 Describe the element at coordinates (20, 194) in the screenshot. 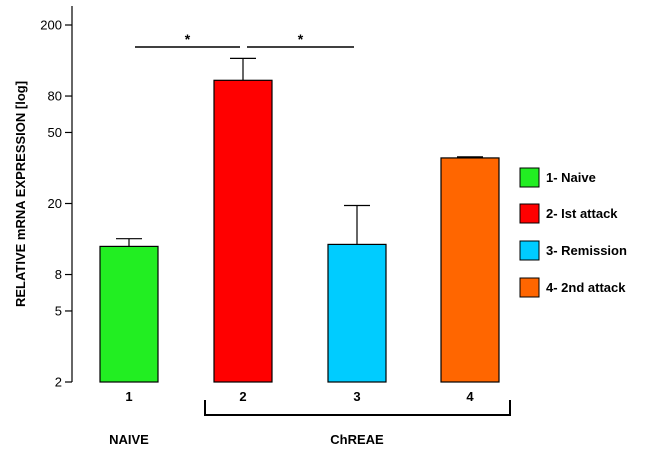

I see `y-axis-label: RELATIVE mRNA EXPRESSION [log]` at that location.